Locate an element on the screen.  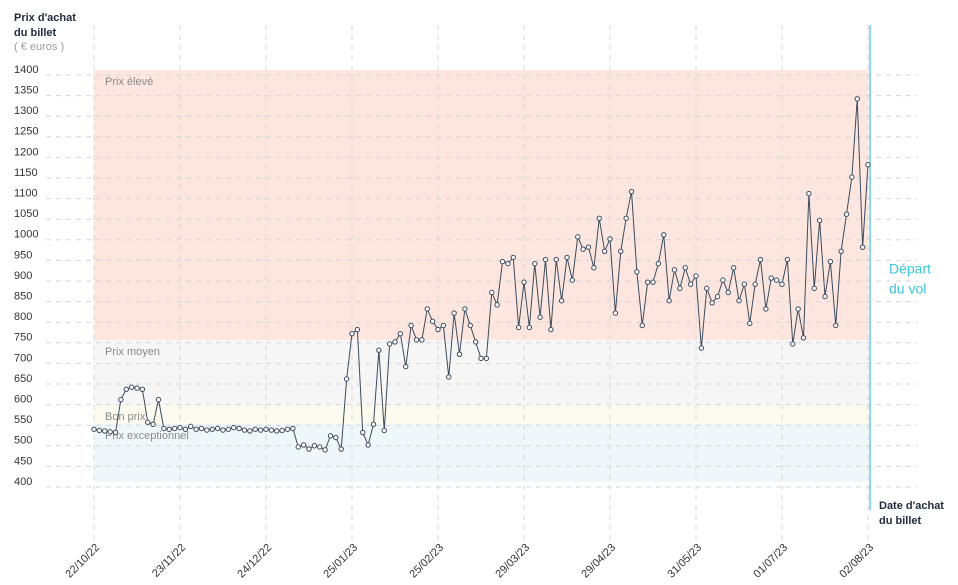
y-tick-label: 1150 is located at coordinates (26, 173).